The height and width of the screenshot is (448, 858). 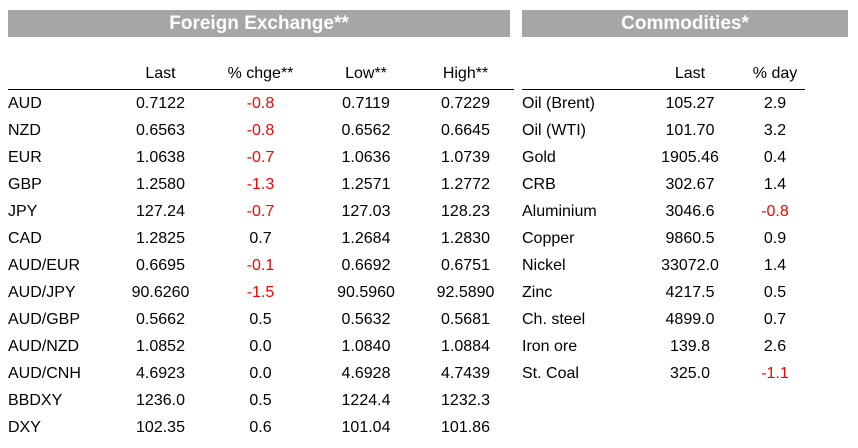 What do you see at coordinates (366, 400) in the screenshot?
I see `fx-low-cell: 1224.4` at bounding box center [366, 400].